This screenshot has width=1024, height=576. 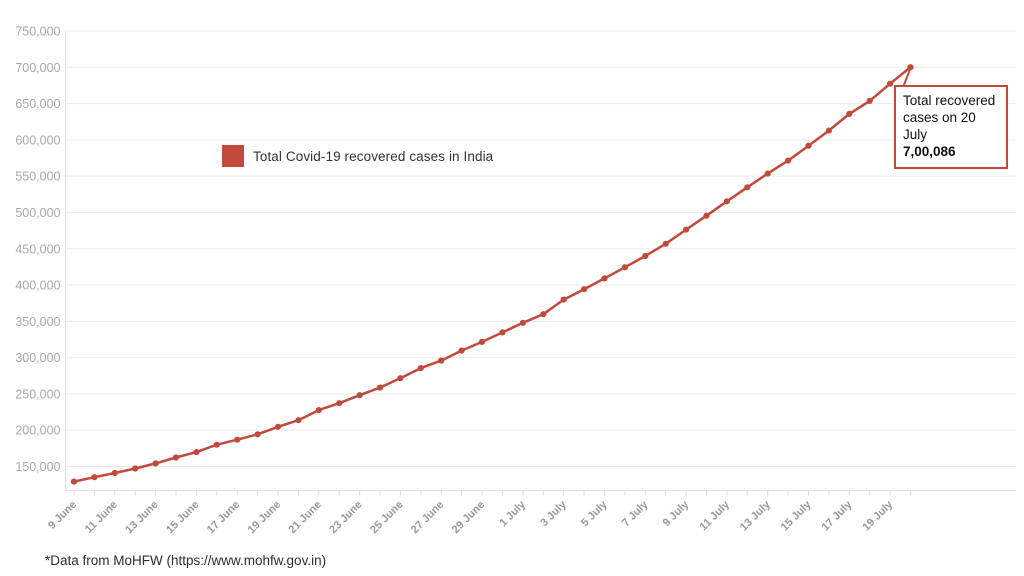 I want to click on y-axis-tick-label: 650,000, so click(x=37, y=104).